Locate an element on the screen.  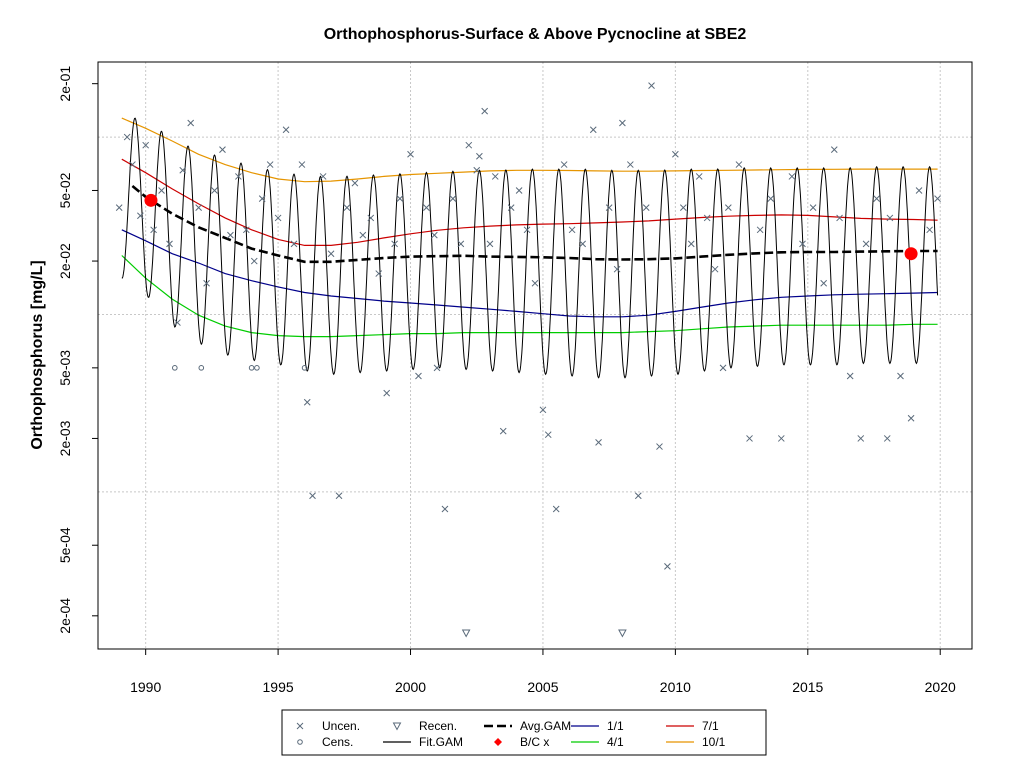
legend-label: Uncen. is located at coordinates (341, 726).